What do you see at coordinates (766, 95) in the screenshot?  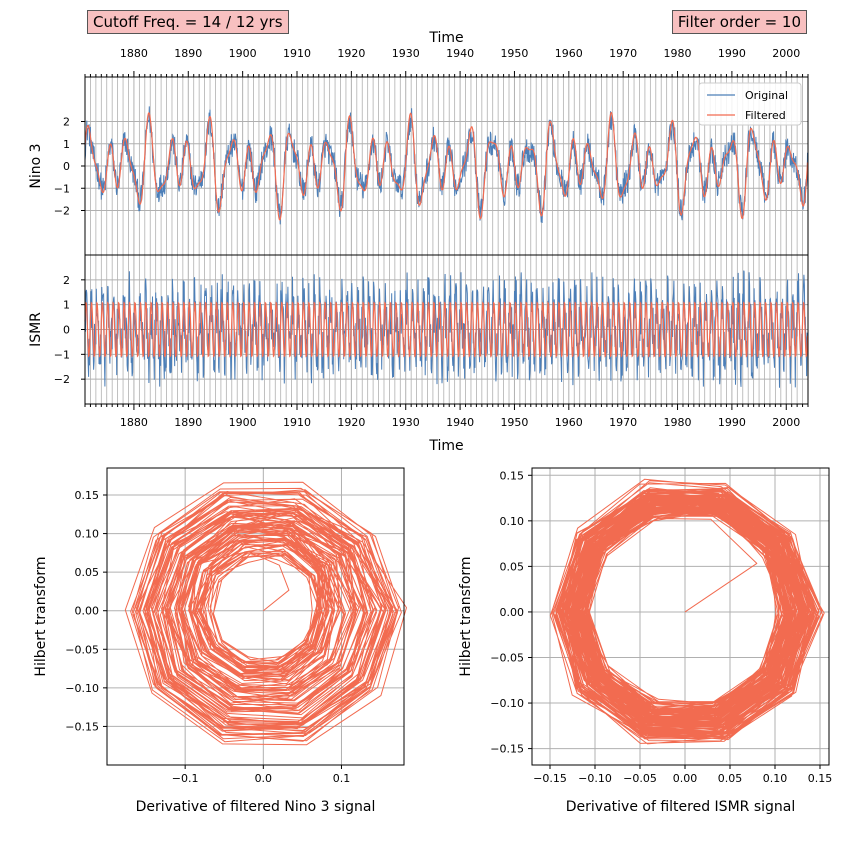 I see `legend-label: Original` at bounding box center [766, 95].